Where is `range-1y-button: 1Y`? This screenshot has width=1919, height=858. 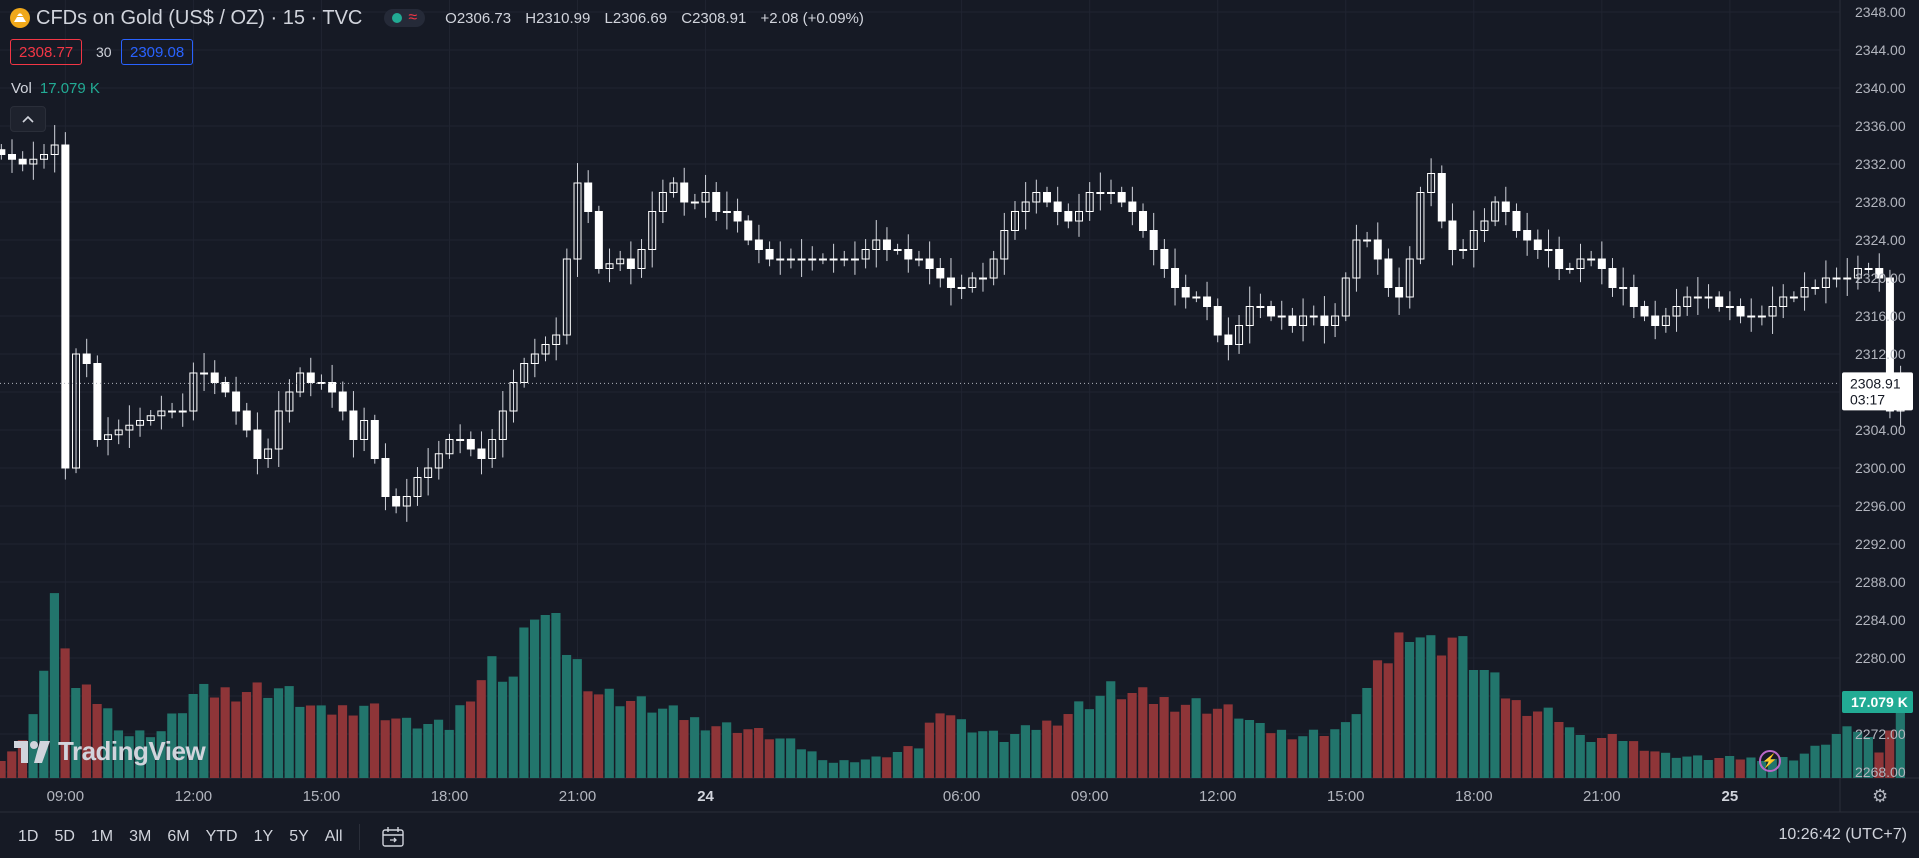
range-1y-button: 1Y is located at coordinates (263, 836).